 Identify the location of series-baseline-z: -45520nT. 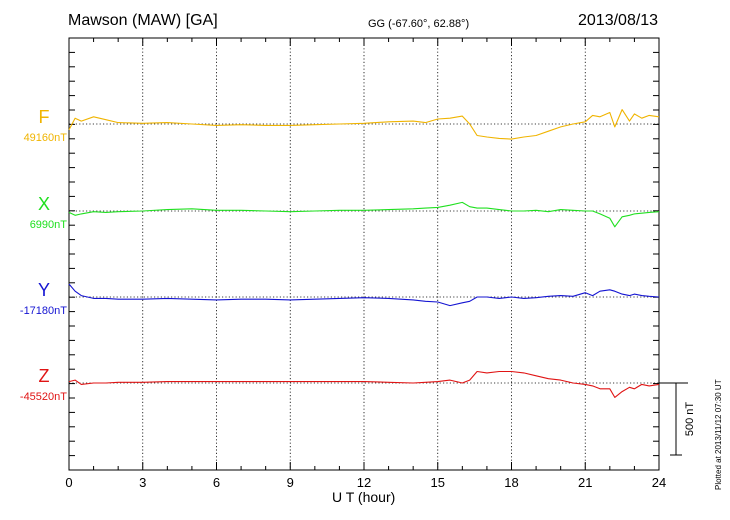
(43, 397).